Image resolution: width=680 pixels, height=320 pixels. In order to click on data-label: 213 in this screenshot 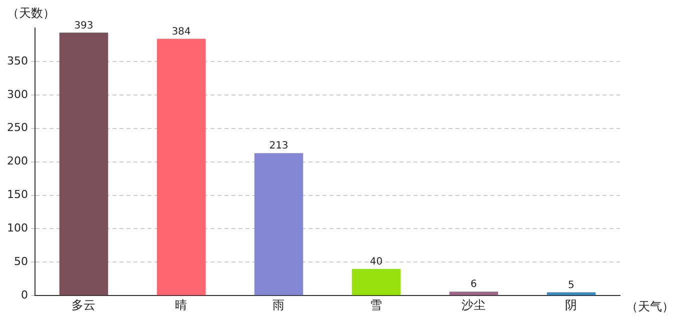, I will do `click(278, 146)`.